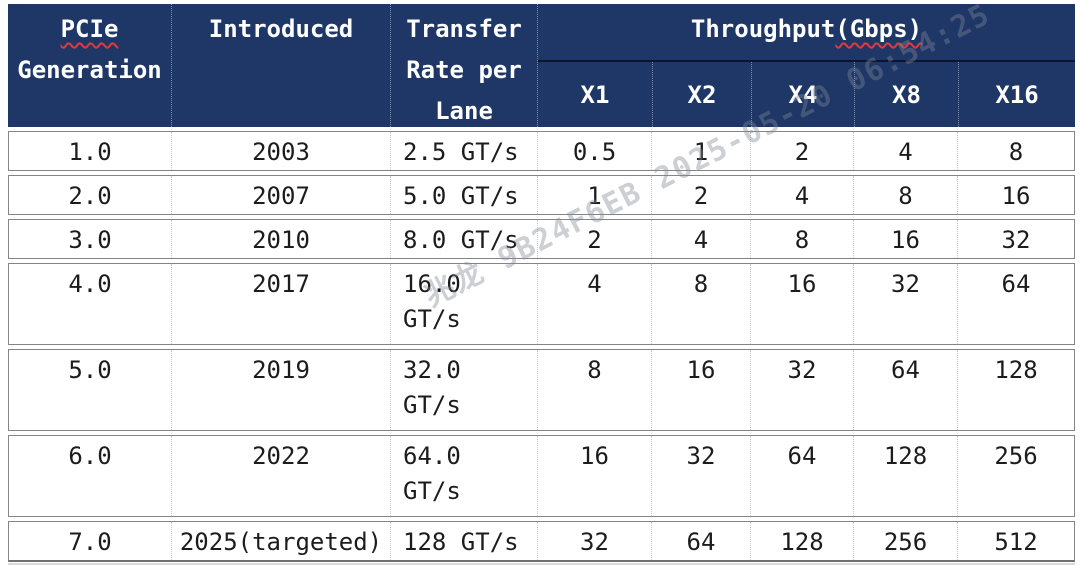 The image size is (1080, 565). Describe the element at coordinates (90, 284) in the screenshot. I see `cell-generation: 4.0` at that location.